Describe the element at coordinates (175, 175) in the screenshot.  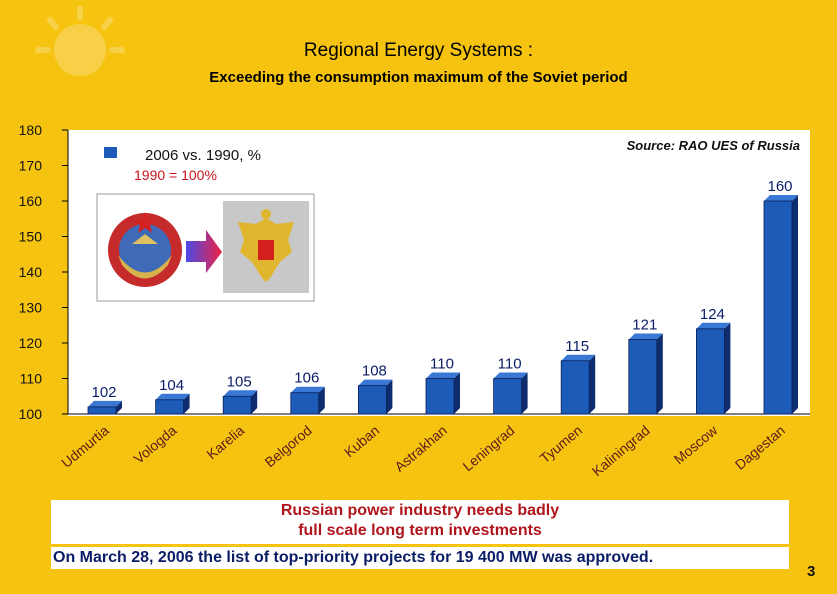
I see `baseline-note: 1990 = 100%` at that location.